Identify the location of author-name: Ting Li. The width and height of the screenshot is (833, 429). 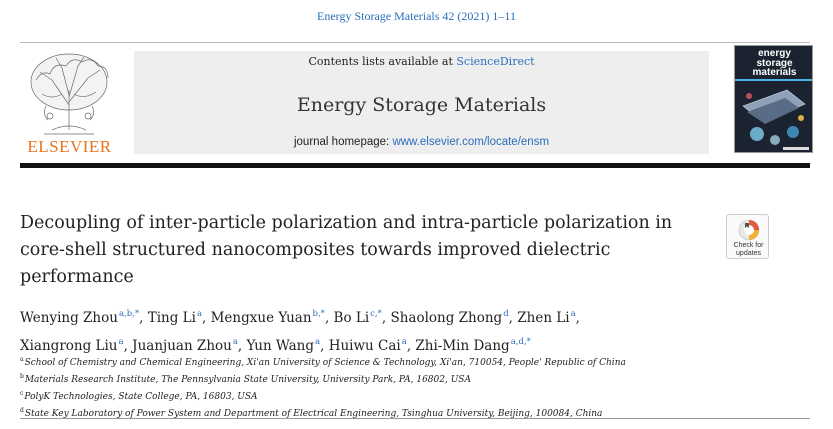
(171, 318).